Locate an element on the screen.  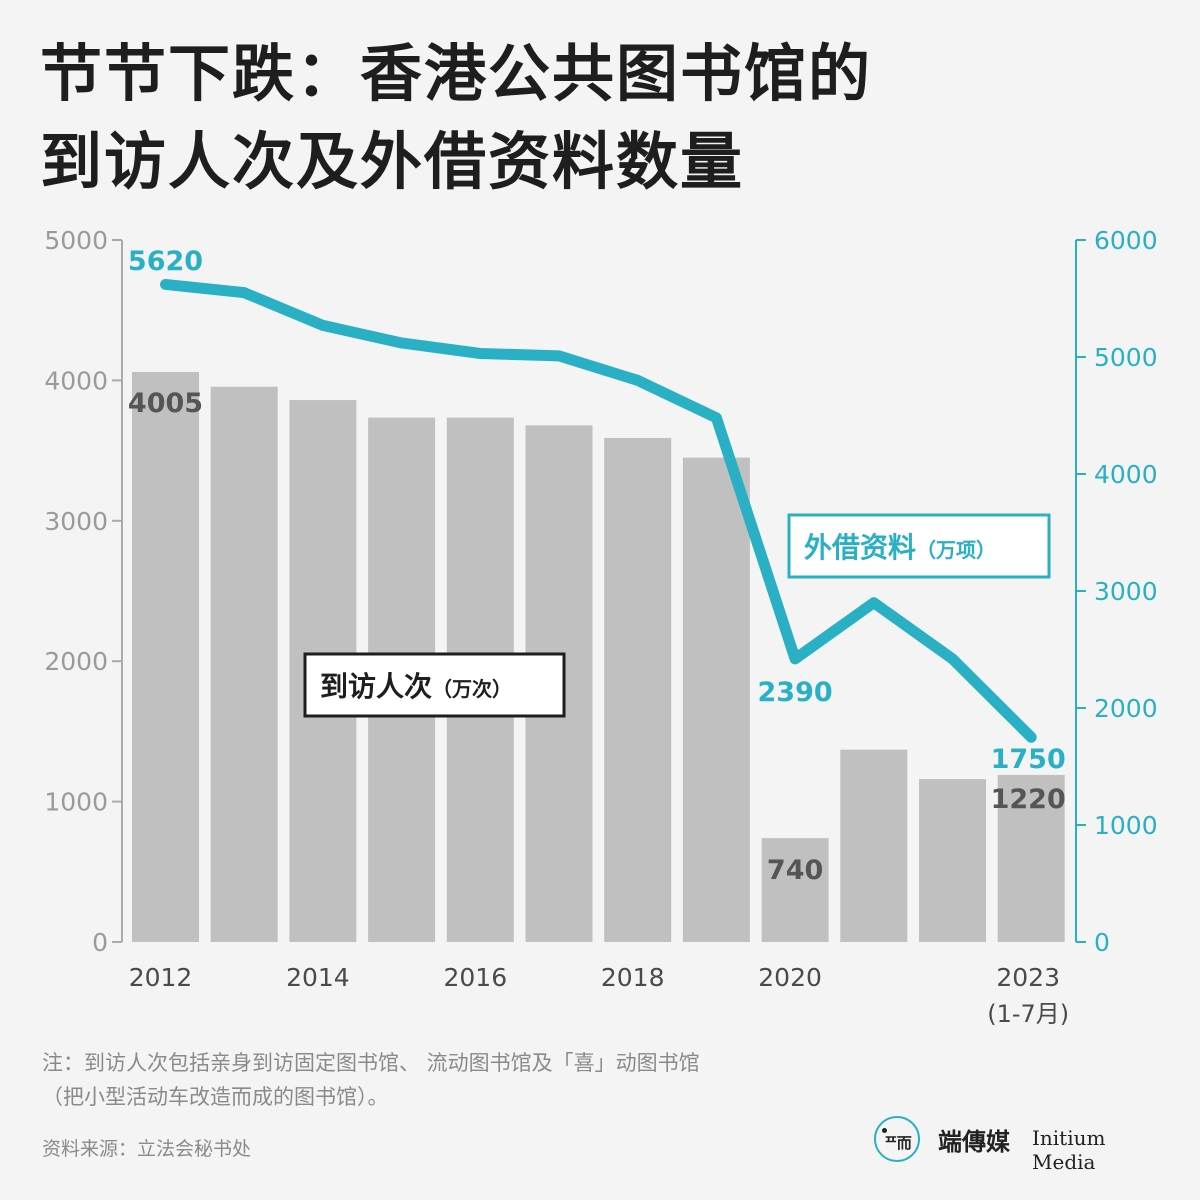
legend-label-visits: 到访人次（万次） is located at coordinates (416, 686).